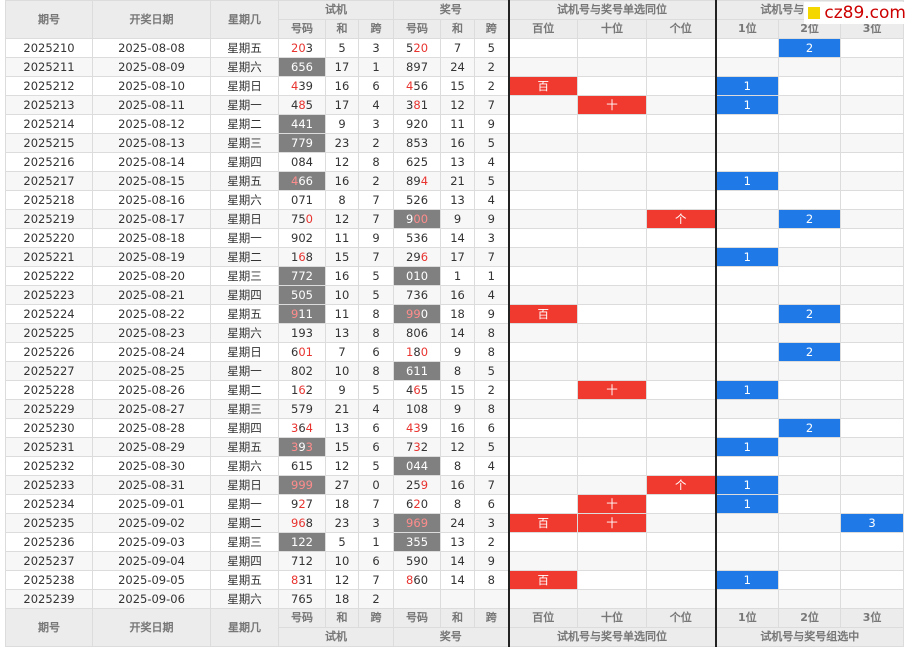 Image resolution: width=914 pixels, height=654 pixels. What do you see at coordinates (417, 599) in the screenshot?
I see `number-cell` at bounding box center [417, 599].